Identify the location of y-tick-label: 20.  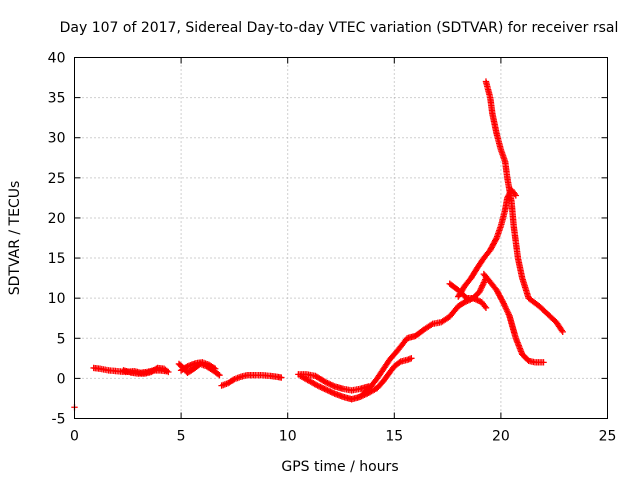
(57, 219).